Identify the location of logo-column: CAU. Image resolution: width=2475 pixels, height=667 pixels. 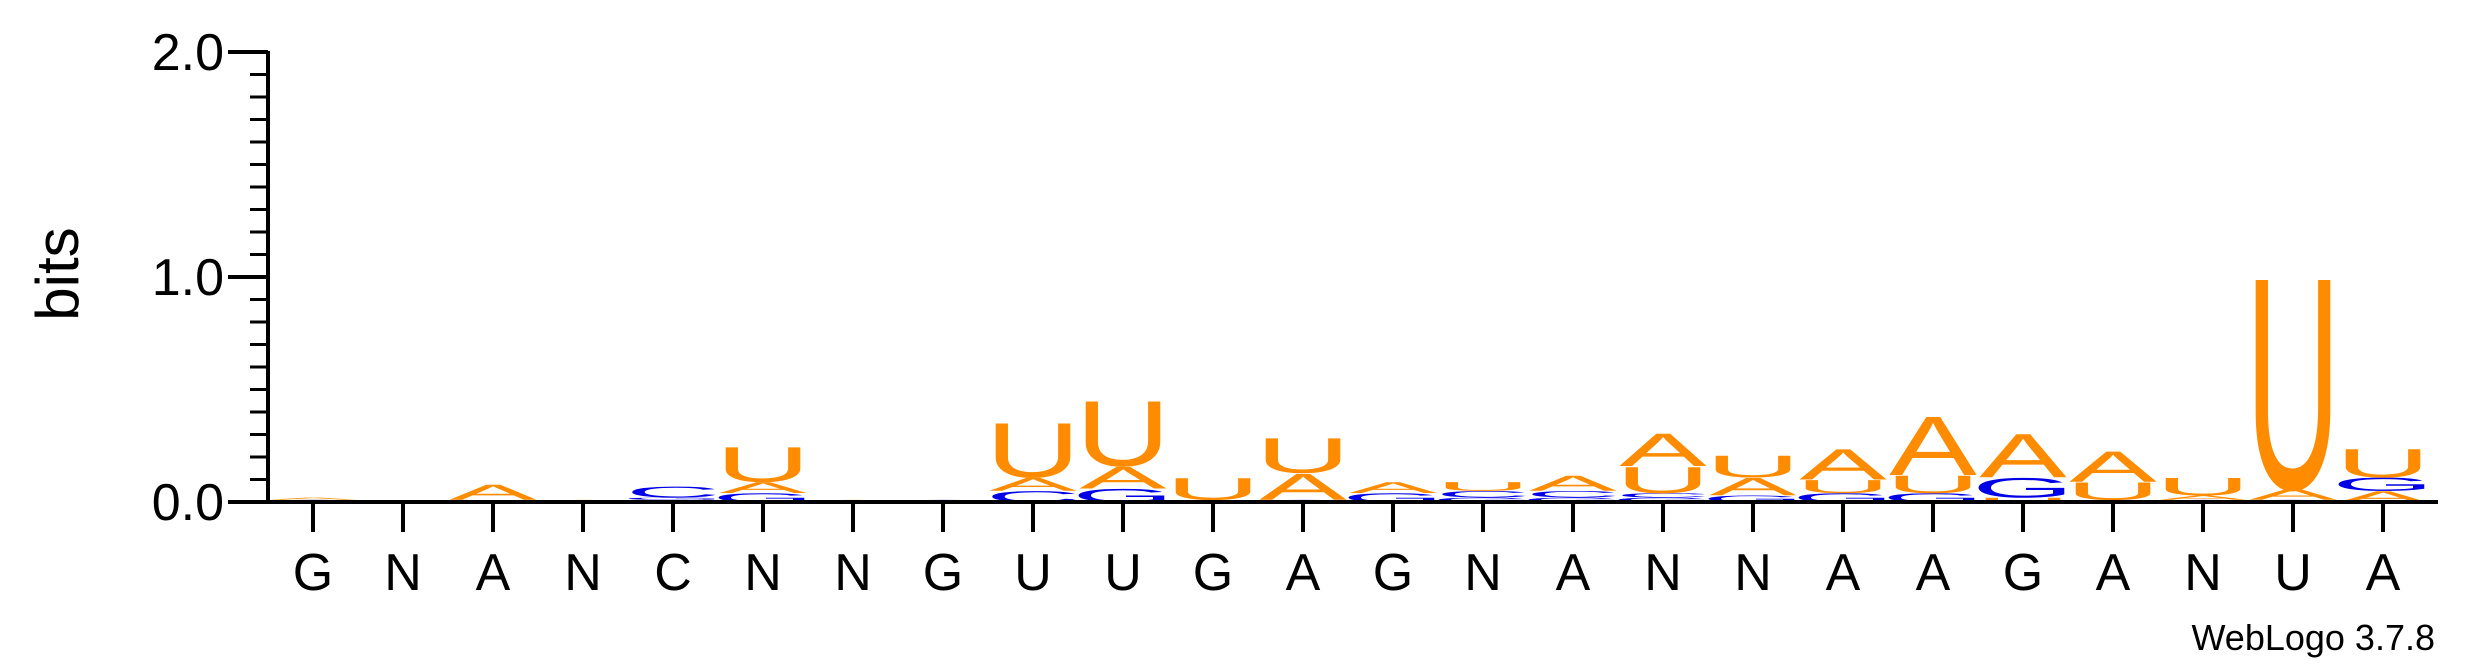
(1033, 455).